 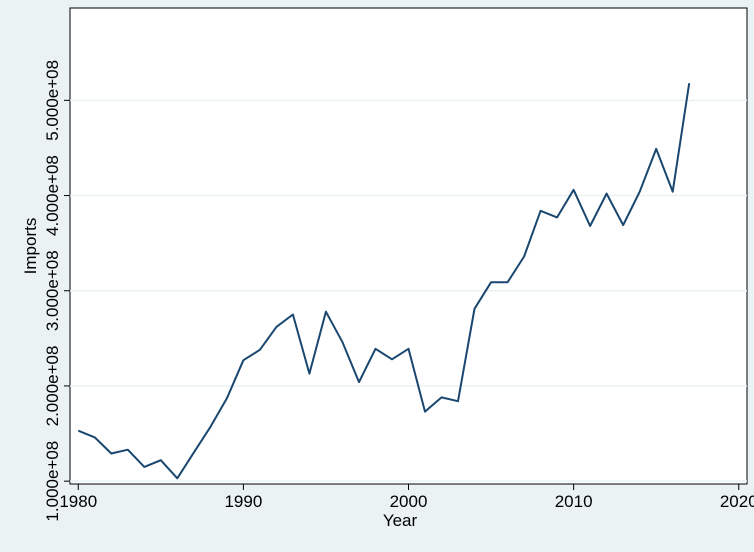 I want to click on y-tick-label: 5.000e+08, so click(x=52, y=100).